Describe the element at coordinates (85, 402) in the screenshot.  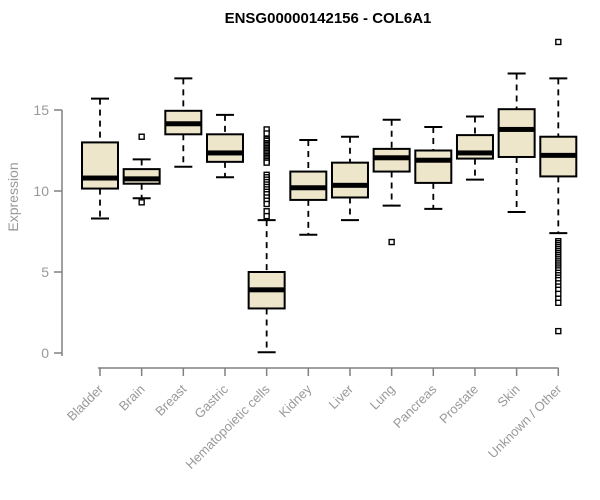
I see `x-category-label-bladder: Bladder` at that location.